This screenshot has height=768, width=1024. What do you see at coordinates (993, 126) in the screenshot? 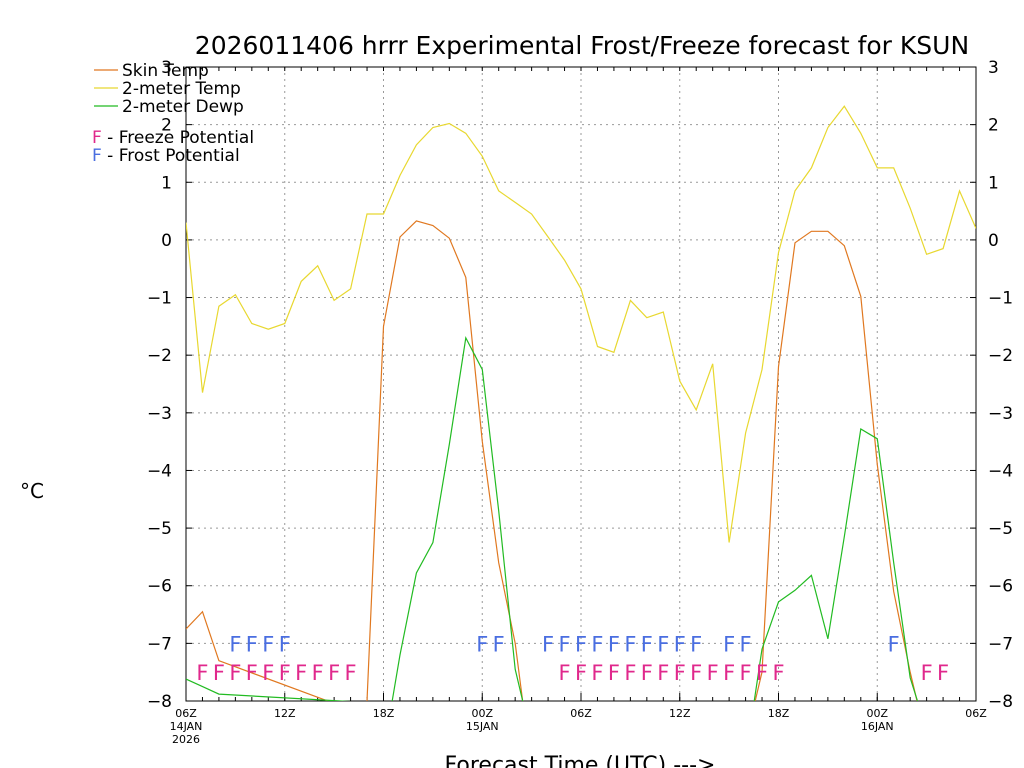
I see `y-tick-label-right: 2` at bounding box center [993, 126].